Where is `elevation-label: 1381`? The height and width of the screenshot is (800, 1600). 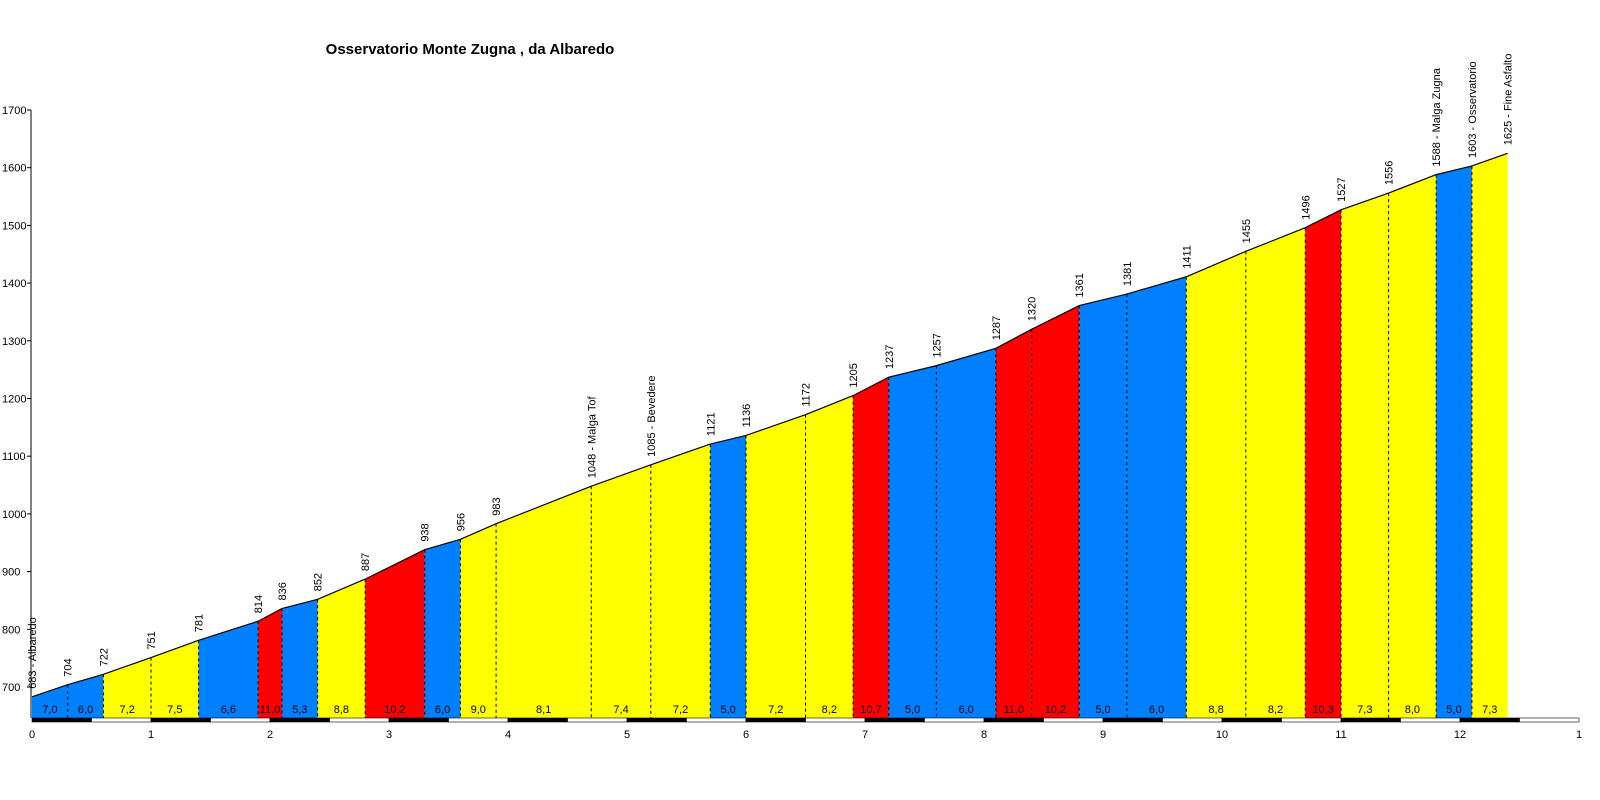 elevation-label: 1381 is located at coordinates (1128, 274).